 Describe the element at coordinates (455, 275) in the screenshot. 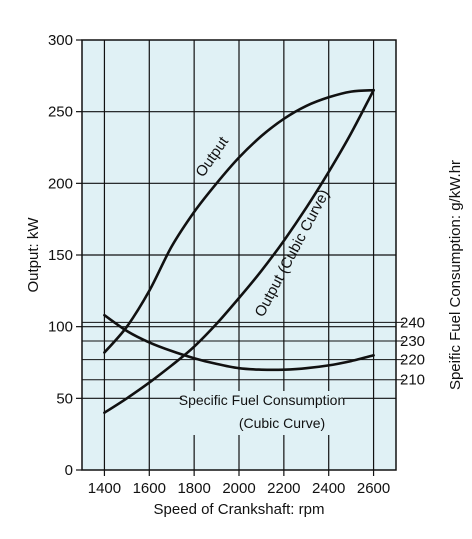

I see `y-axis-title-right: Speific Fuel Consumption: g/kW.hr` at that location.